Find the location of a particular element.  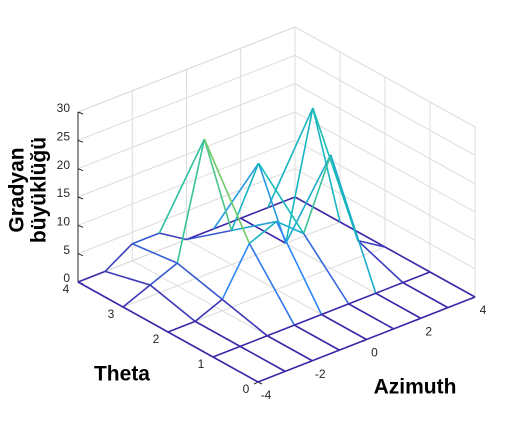

x-tick-label: -4 is located at coordinates (266, 395).